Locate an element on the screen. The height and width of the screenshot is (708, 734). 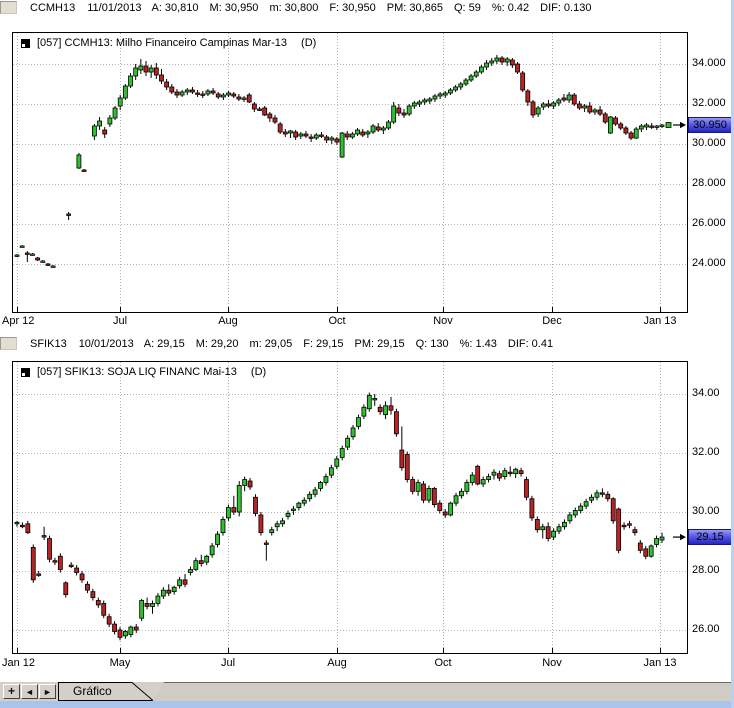
tab-label: Gráfico is located at coordinates (92, 691).